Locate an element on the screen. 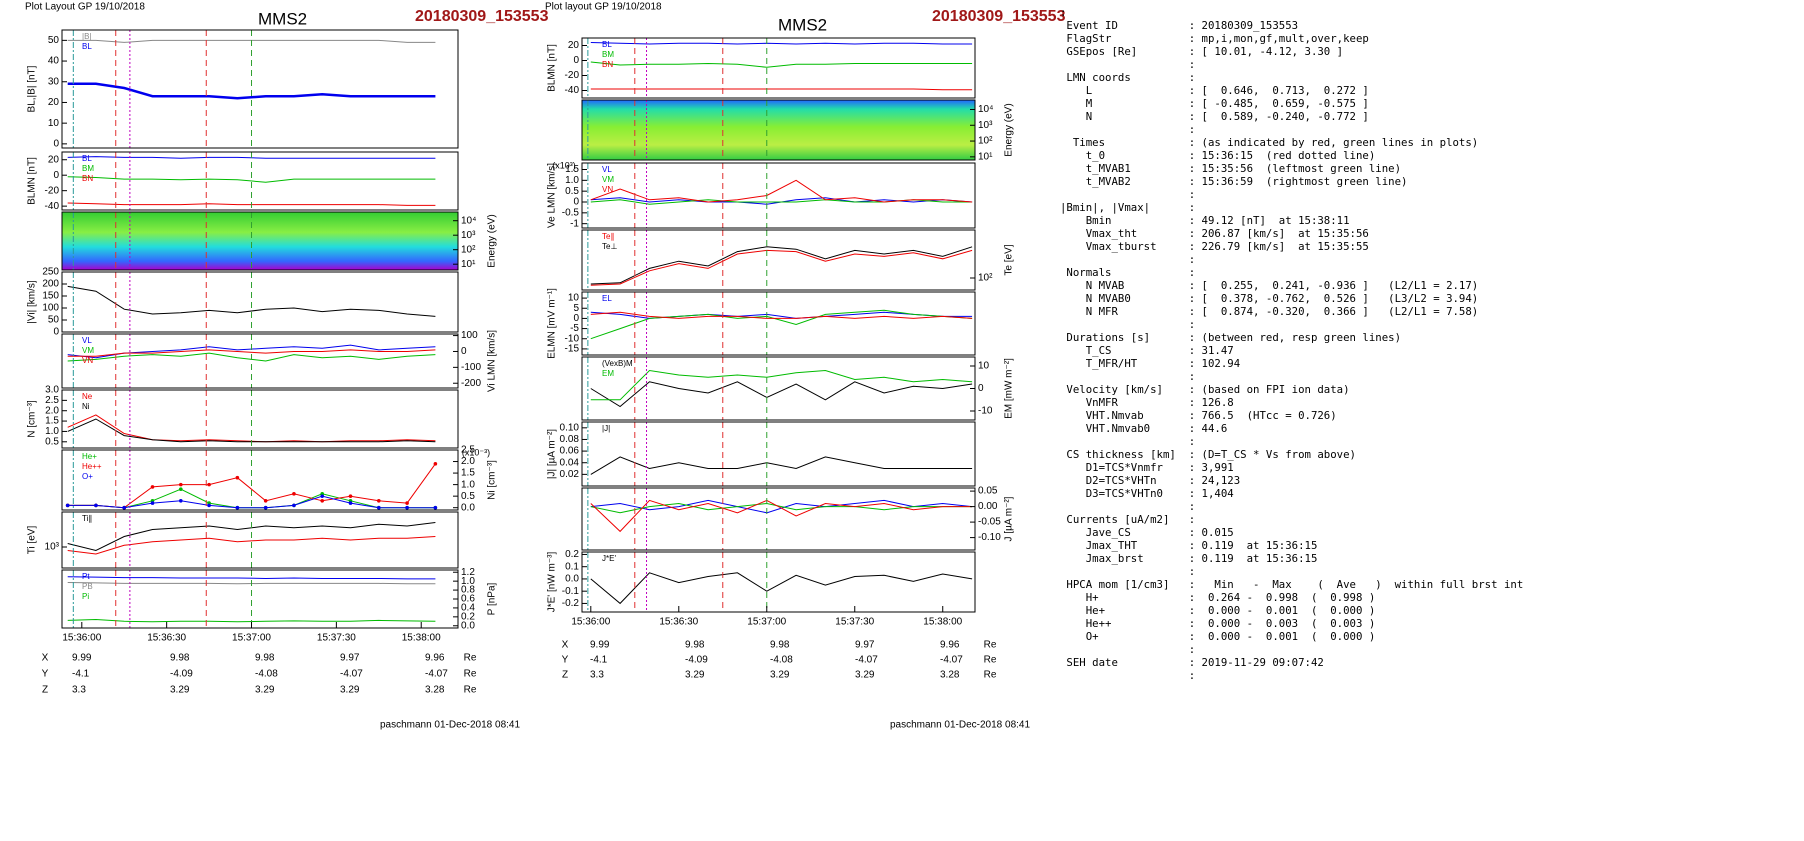  y-tick-label: 1.0 is located at coordinates (468, 581).